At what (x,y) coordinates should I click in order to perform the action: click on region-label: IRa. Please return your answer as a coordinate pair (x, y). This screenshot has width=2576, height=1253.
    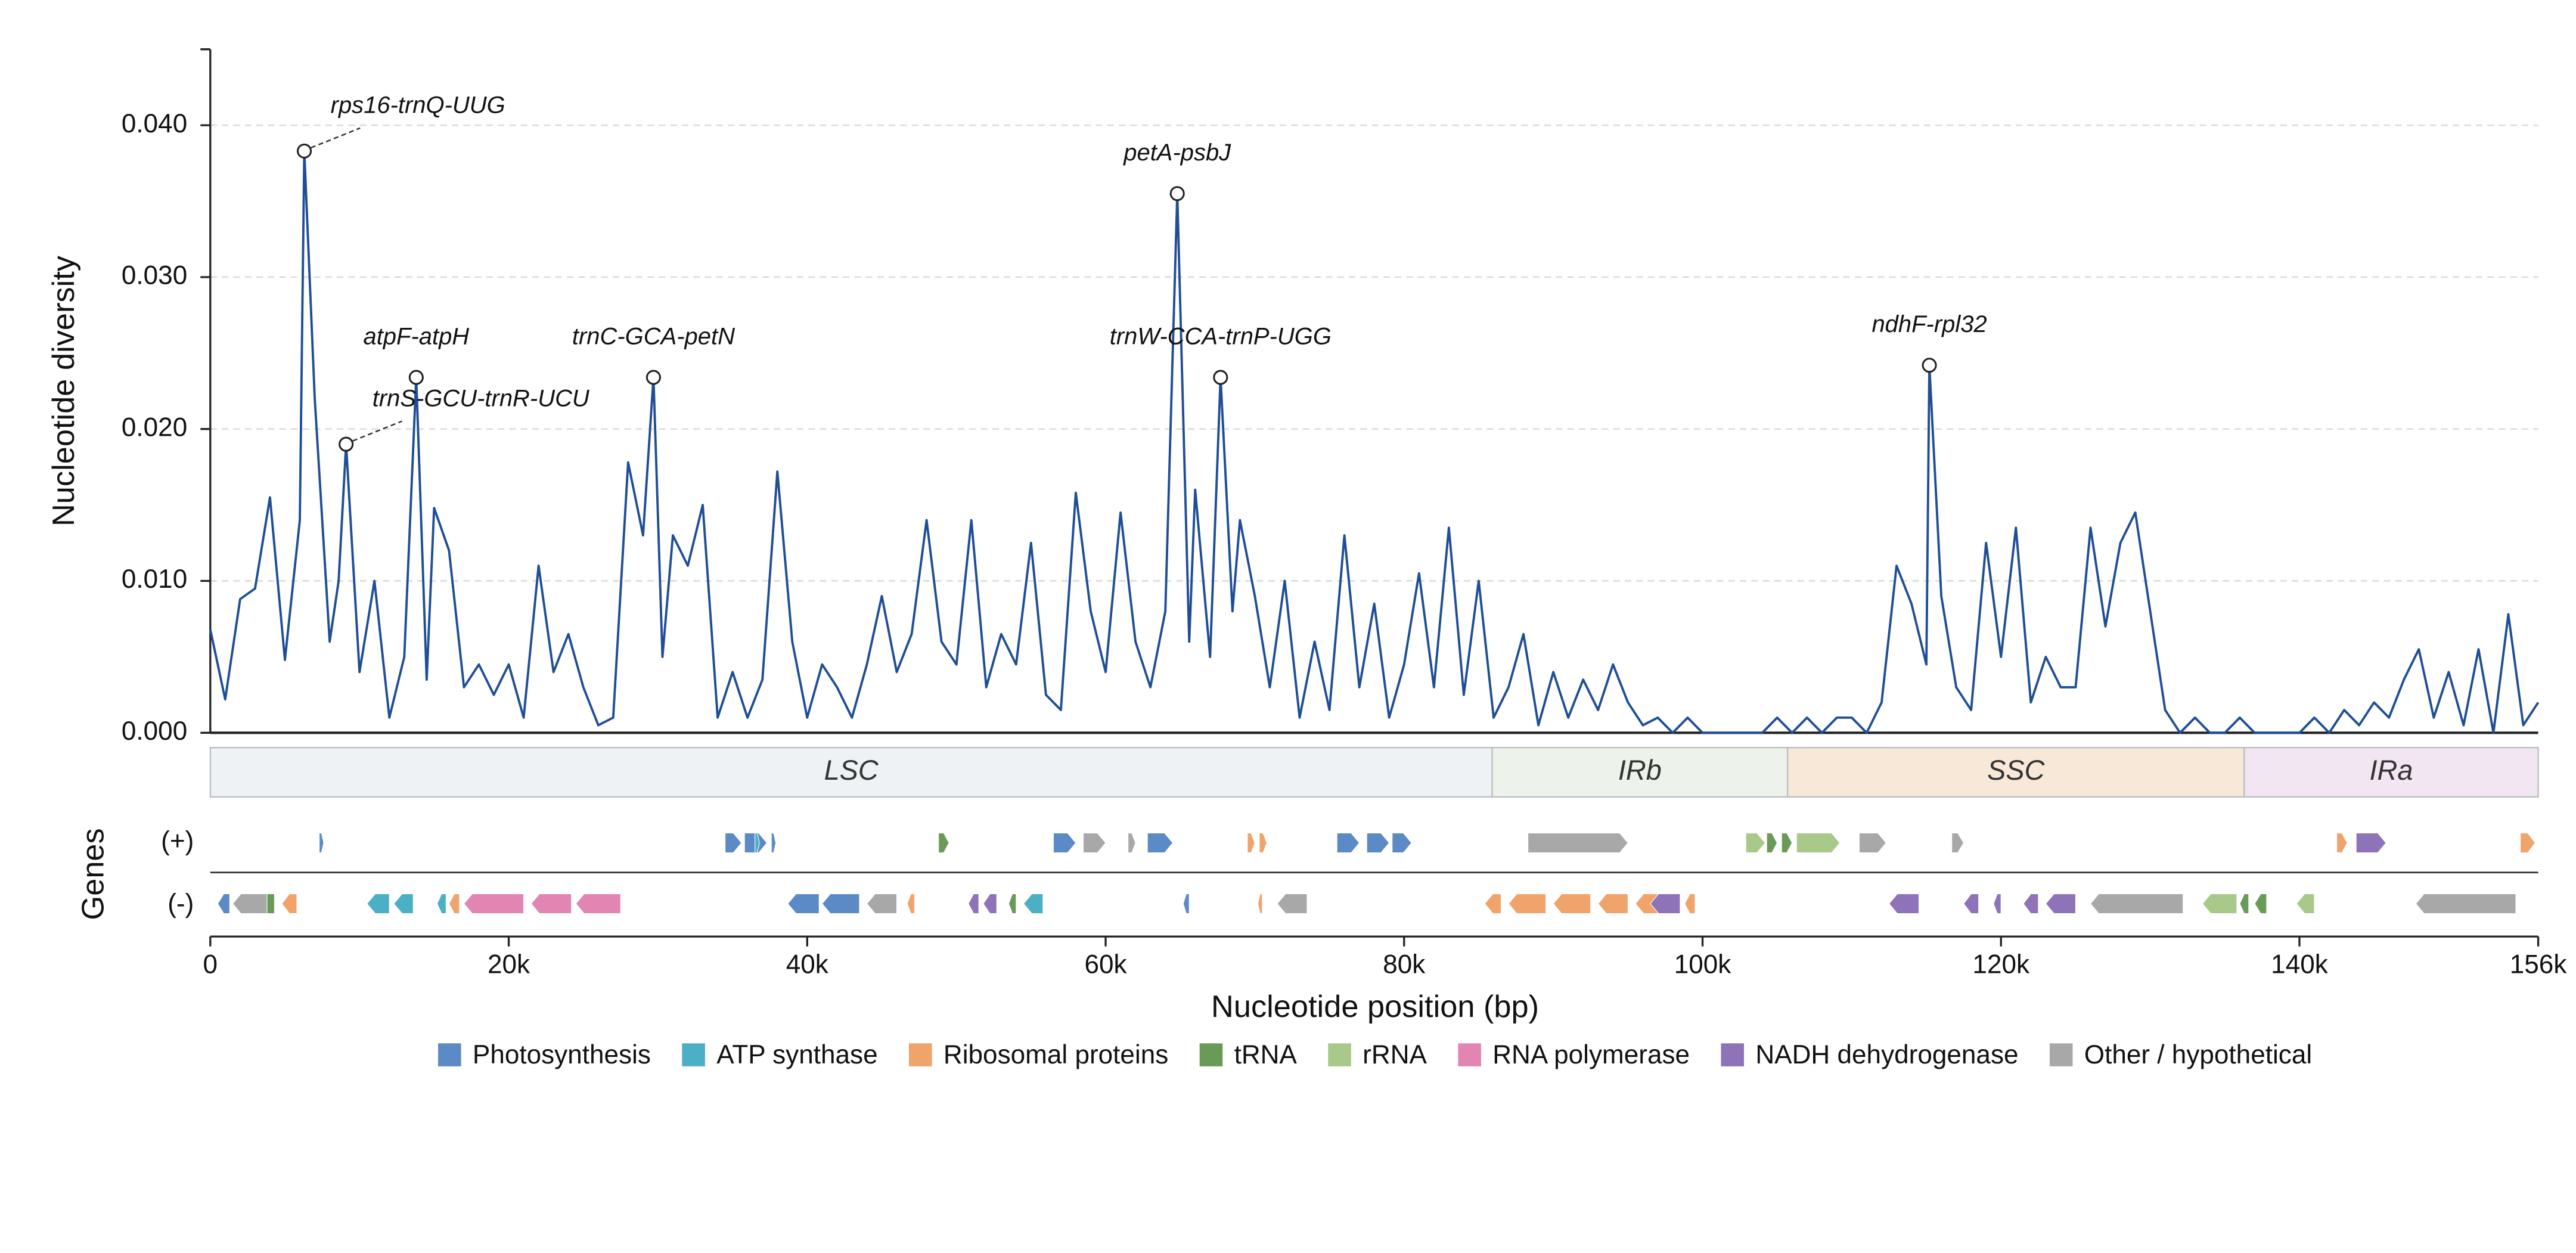
    Looking at the image, I should click on (2392, 770).